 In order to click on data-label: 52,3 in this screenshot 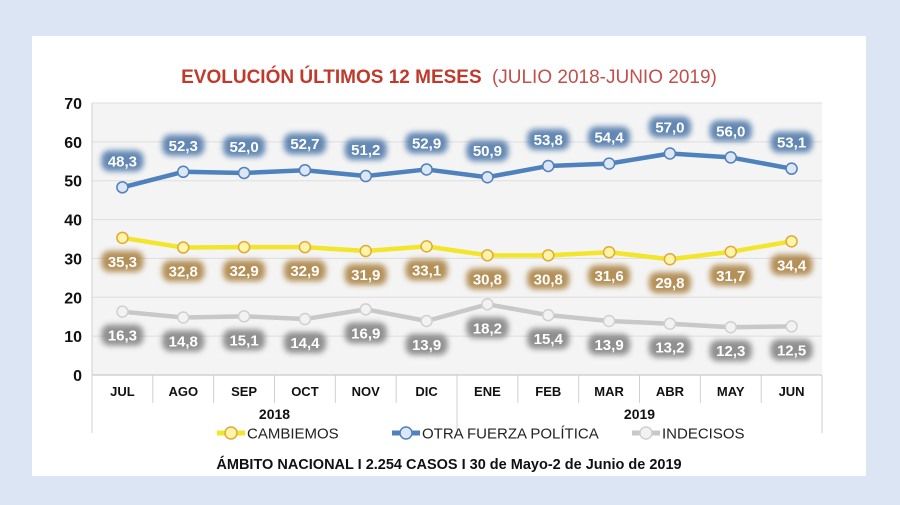, I will do `click(183, 145)`.